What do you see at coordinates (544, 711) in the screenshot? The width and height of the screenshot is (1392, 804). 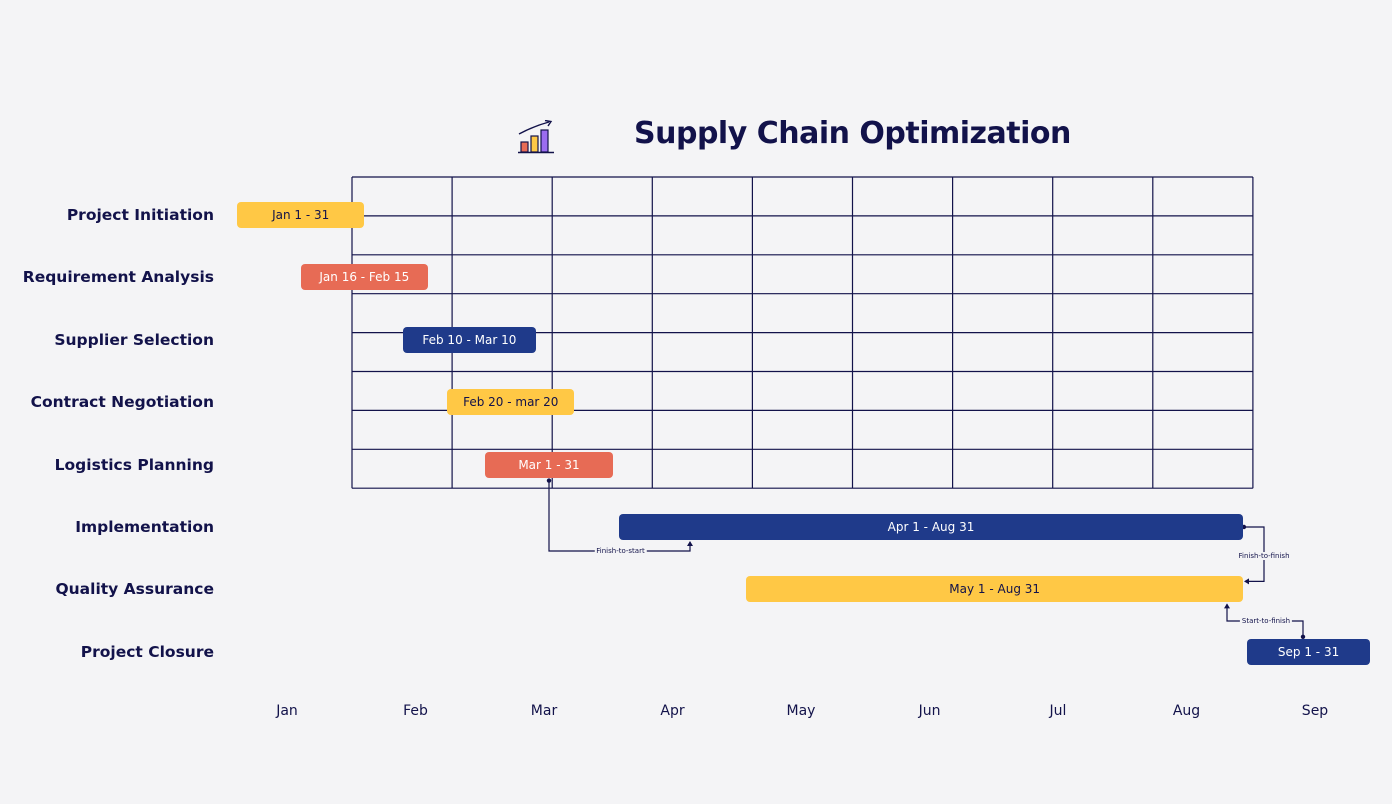 I see `month-tick-label: Mar` at bounding box center [544, 711].